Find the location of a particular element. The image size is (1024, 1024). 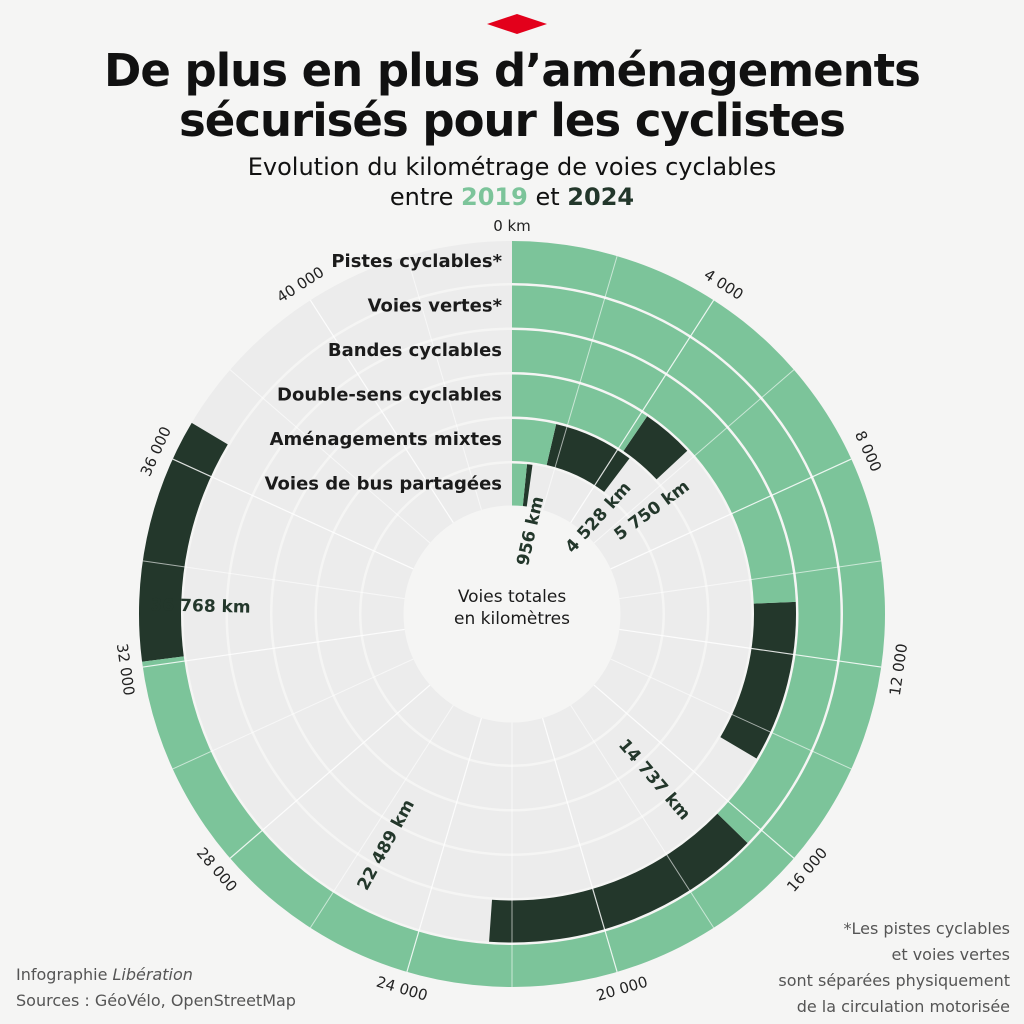

legend-year-2019: 2019 is located at coordinates (494, 197).